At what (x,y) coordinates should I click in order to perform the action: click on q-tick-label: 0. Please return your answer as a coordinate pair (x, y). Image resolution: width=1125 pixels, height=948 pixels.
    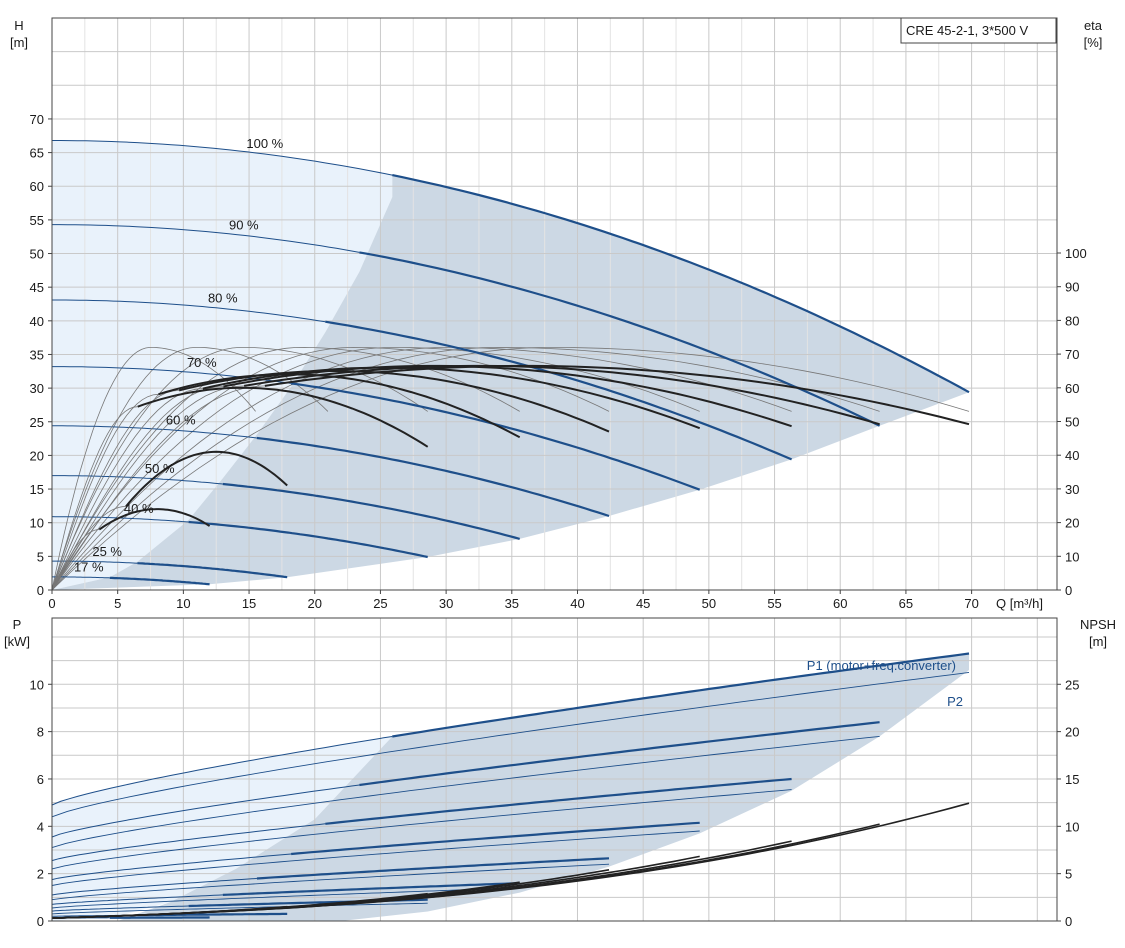
    Looking at the image, I should click on (51, 603).